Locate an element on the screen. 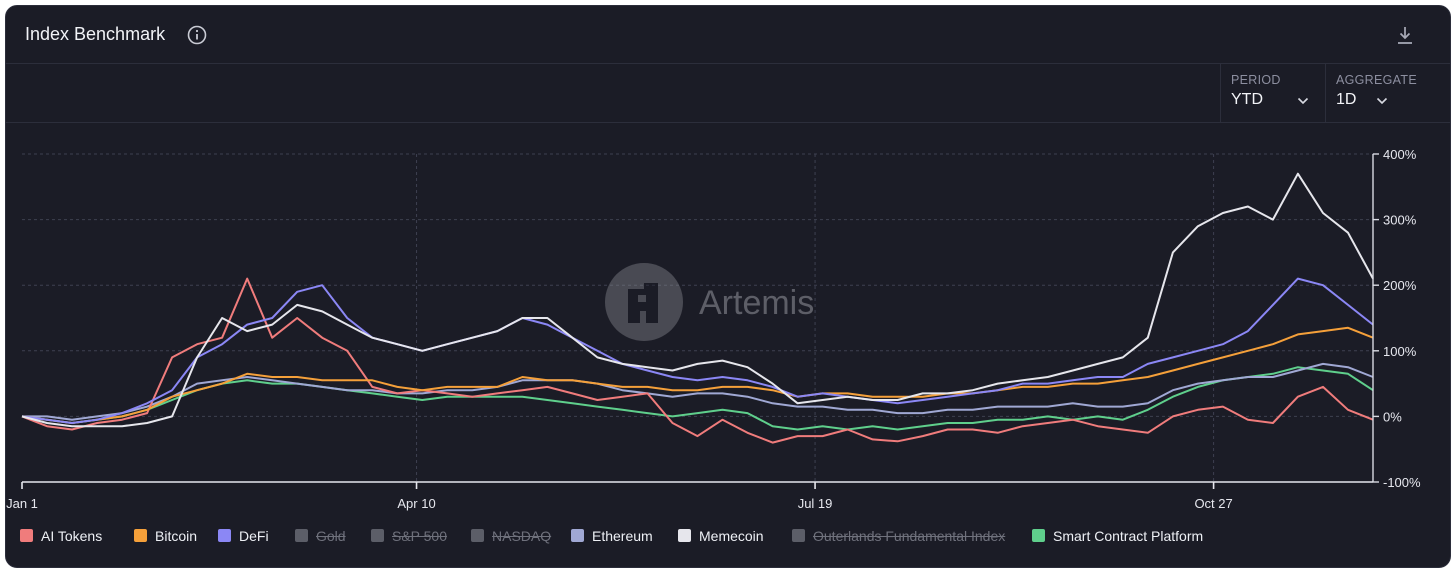 The width and height of the screenshot is (1456, 573). y-tick-label: 0% is located at coordinates (1392, 416).